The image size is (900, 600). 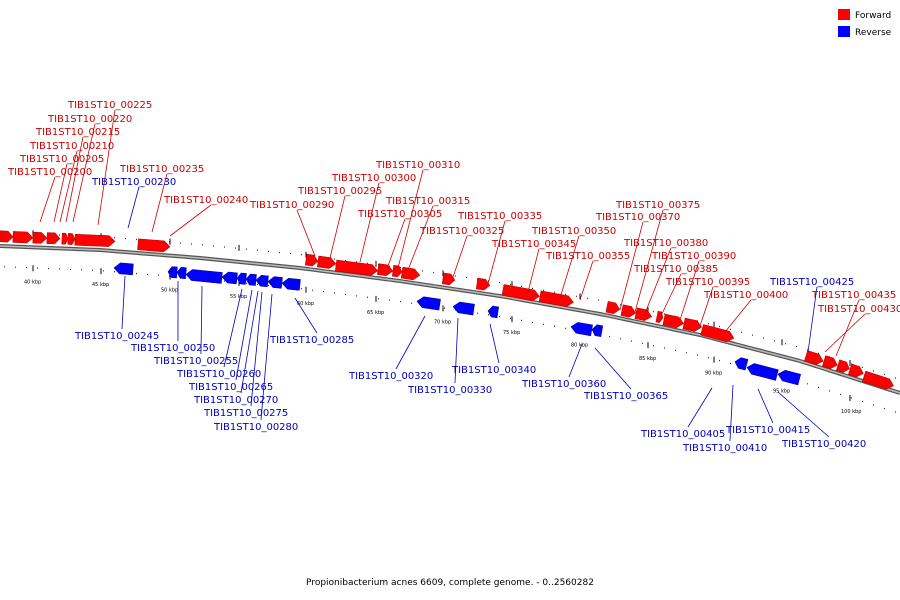 I want to click on forward-gene-label: TIB1ST10_00390, so click(x=693, y=256).